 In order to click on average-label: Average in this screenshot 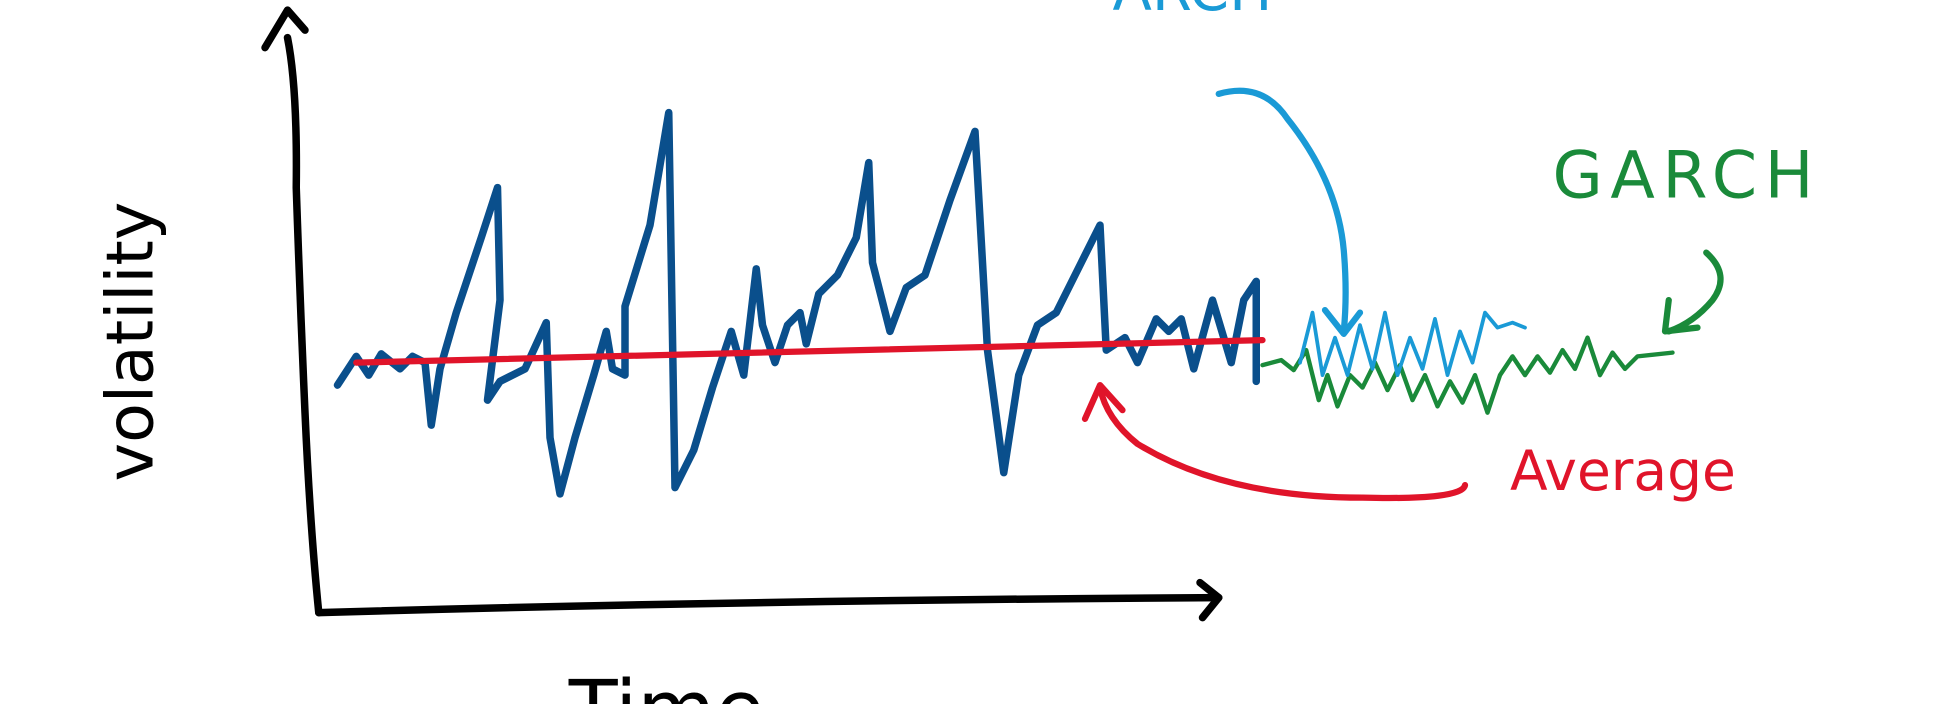, I will do `click(1623, 471)`.